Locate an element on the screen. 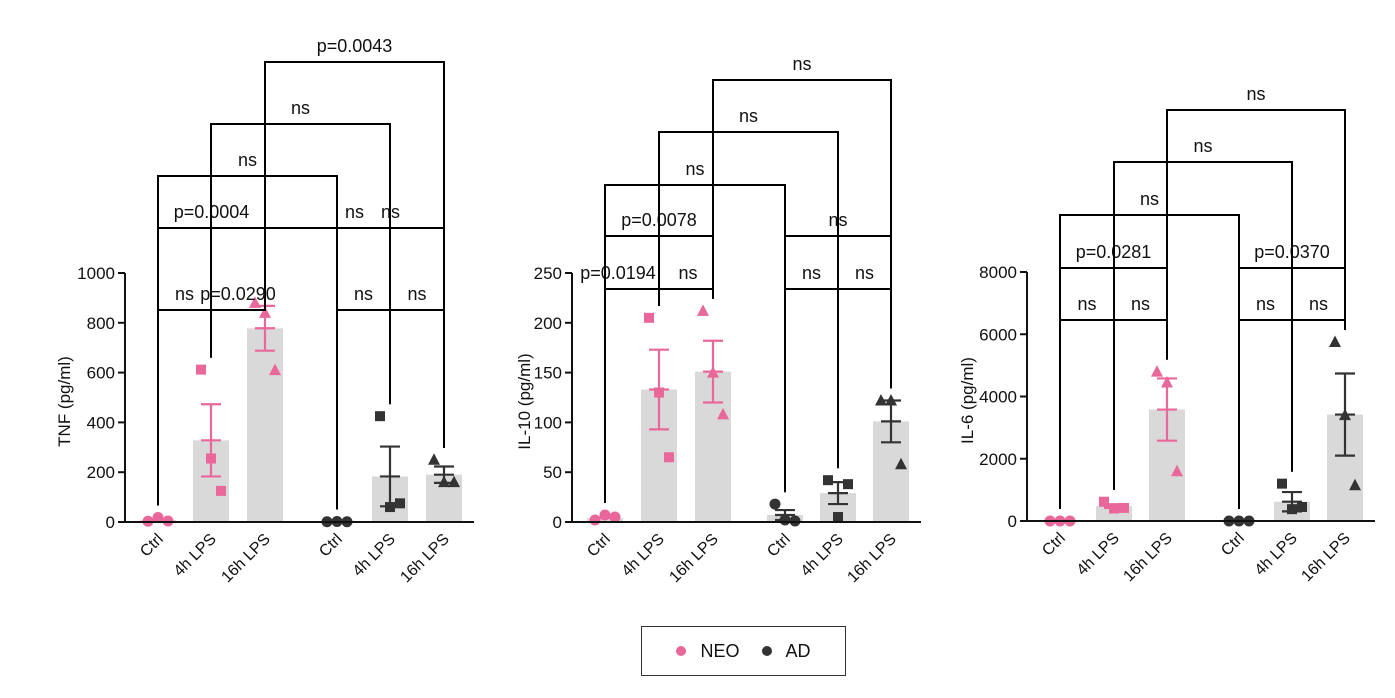 Image resolution: width=1395 pixels, height=698 pixels. comparison-label-1-8: ns is located at coordinates (300, 108).